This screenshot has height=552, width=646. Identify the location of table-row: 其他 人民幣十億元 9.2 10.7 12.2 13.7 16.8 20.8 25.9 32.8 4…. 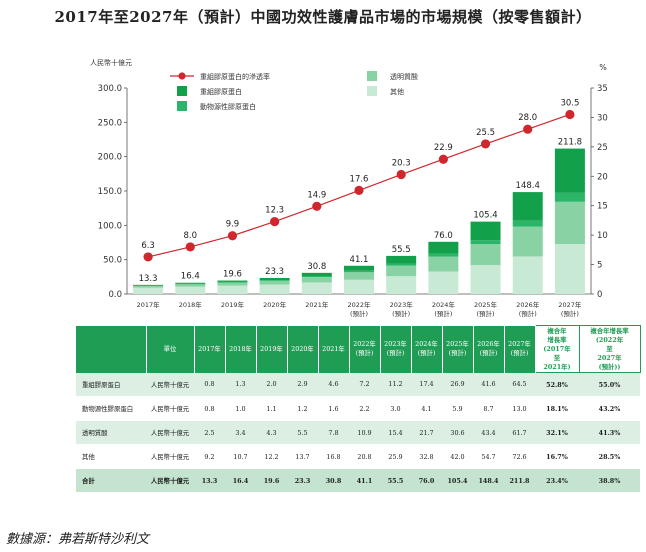
(358, 456).